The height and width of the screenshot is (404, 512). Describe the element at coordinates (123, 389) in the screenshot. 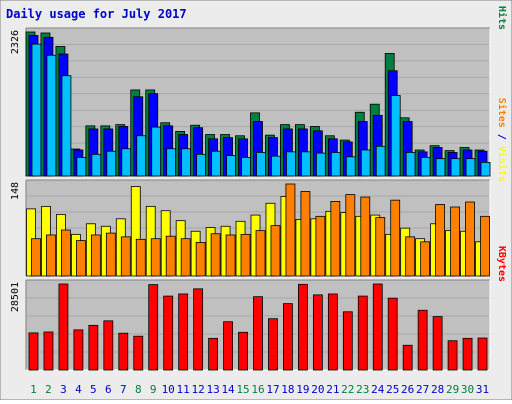

I see `x-tick-label: 7` at that location.